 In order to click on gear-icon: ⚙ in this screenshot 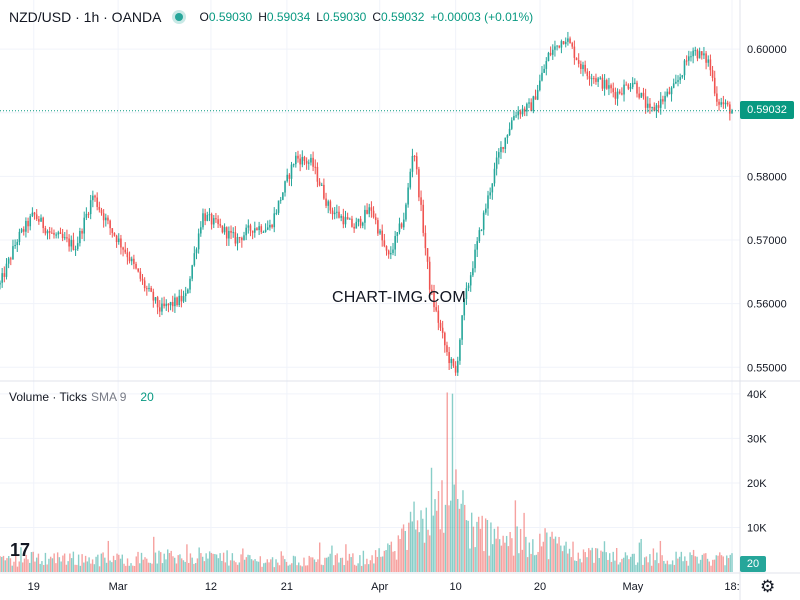, I will do `click(768, 586)`.